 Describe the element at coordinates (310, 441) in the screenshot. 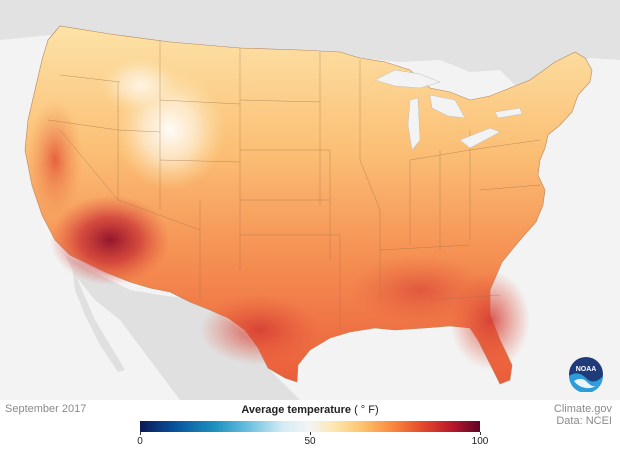

I see `legend-tick-label: 50` at that location.